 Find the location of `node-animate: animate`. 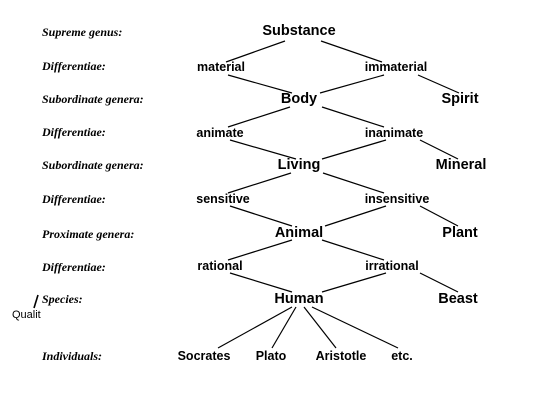

node-animate: animate is located at coordinates (220, 133).